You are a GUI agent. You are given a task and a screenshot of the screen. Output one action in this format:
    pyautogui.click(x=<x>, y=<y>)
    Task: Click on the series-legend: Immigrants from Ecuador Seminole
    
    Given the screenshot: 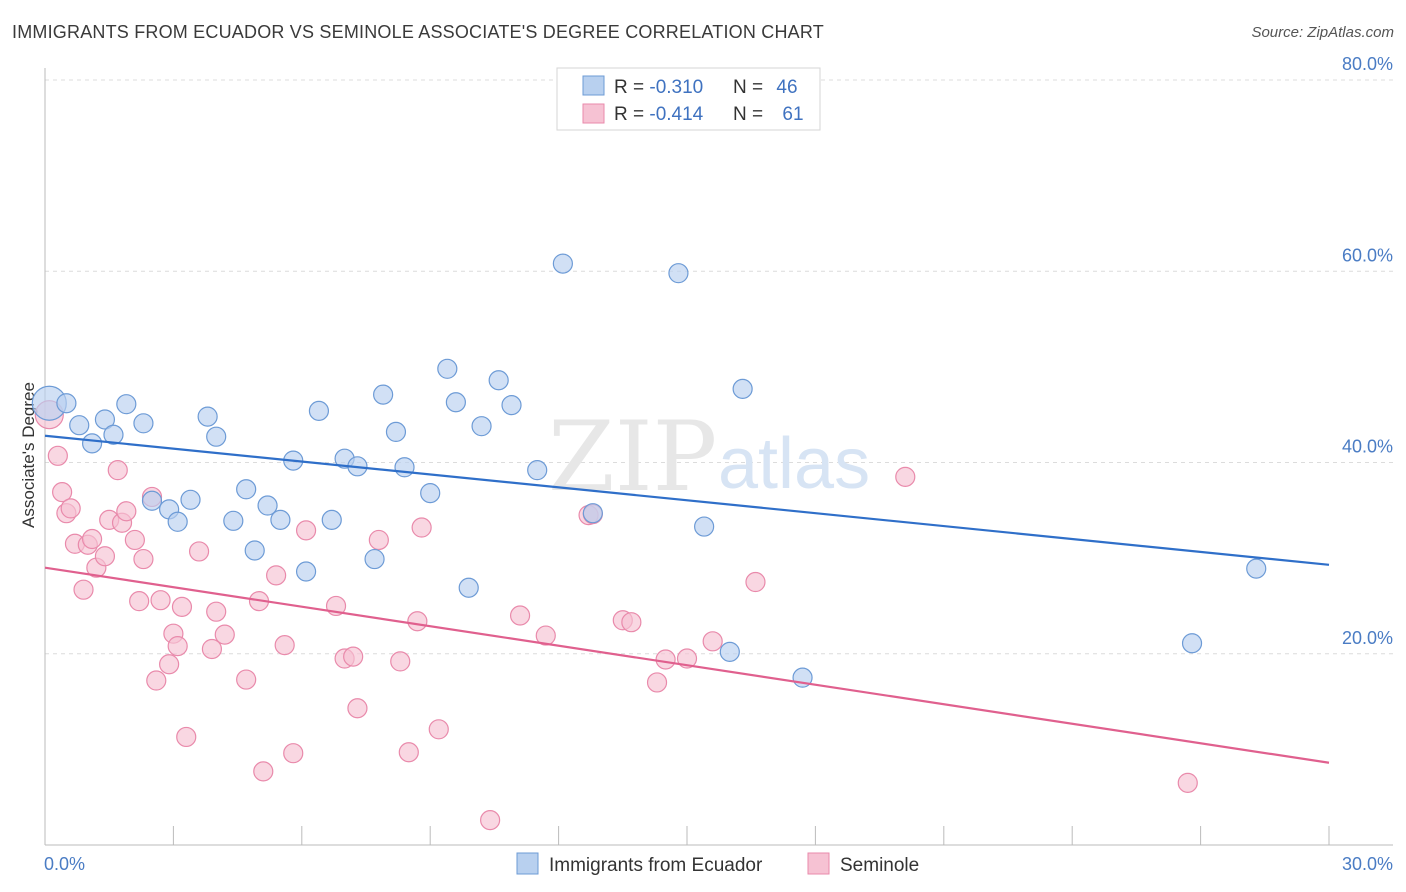 What is the action you would take?
    pyautogui.click(x=717, y=864)
    